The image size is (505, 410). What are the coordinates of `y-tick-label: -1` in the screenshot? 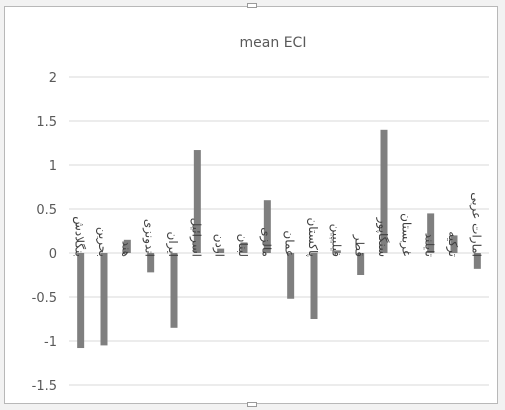 It's located at (50, 342).